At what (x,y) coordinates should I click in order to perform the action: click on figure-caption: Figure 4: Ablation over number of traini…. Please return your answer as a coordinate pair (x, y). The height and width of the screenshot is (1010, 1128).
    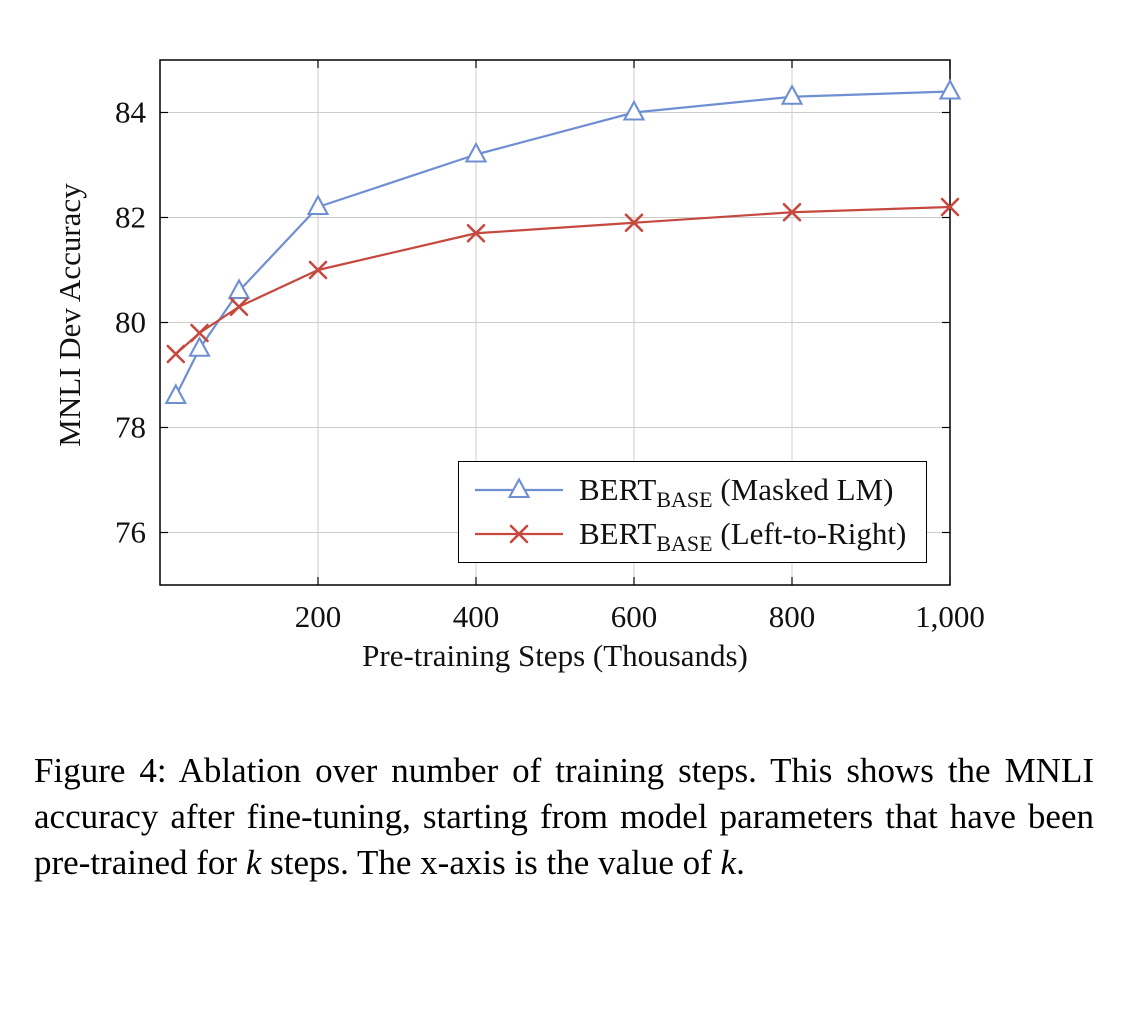
    Looking at the image, I should click on (564, 816).